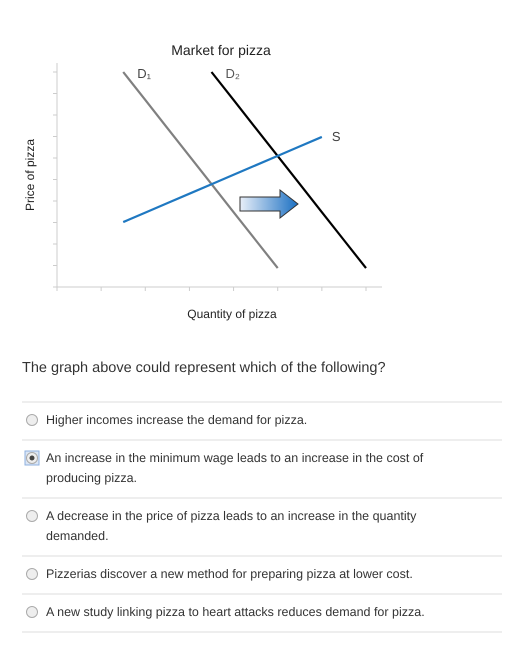 The width and height of the screenshot is (524, 650). Describe the element at coordinates (233, 73) in the screenshot. I see `series-label: D₂` at that location.